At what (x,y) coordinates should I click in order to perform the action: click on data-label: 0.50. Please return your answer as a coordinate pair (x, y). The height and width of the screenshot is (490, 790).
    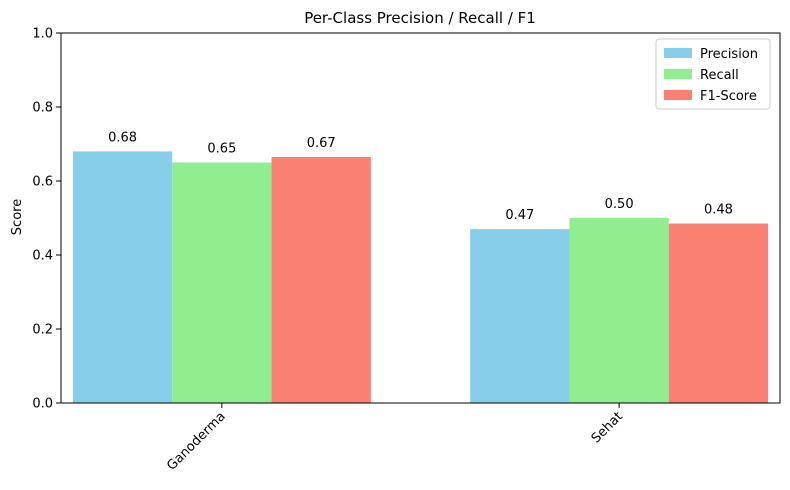
    Looking at the image, I should click on (619, 204).